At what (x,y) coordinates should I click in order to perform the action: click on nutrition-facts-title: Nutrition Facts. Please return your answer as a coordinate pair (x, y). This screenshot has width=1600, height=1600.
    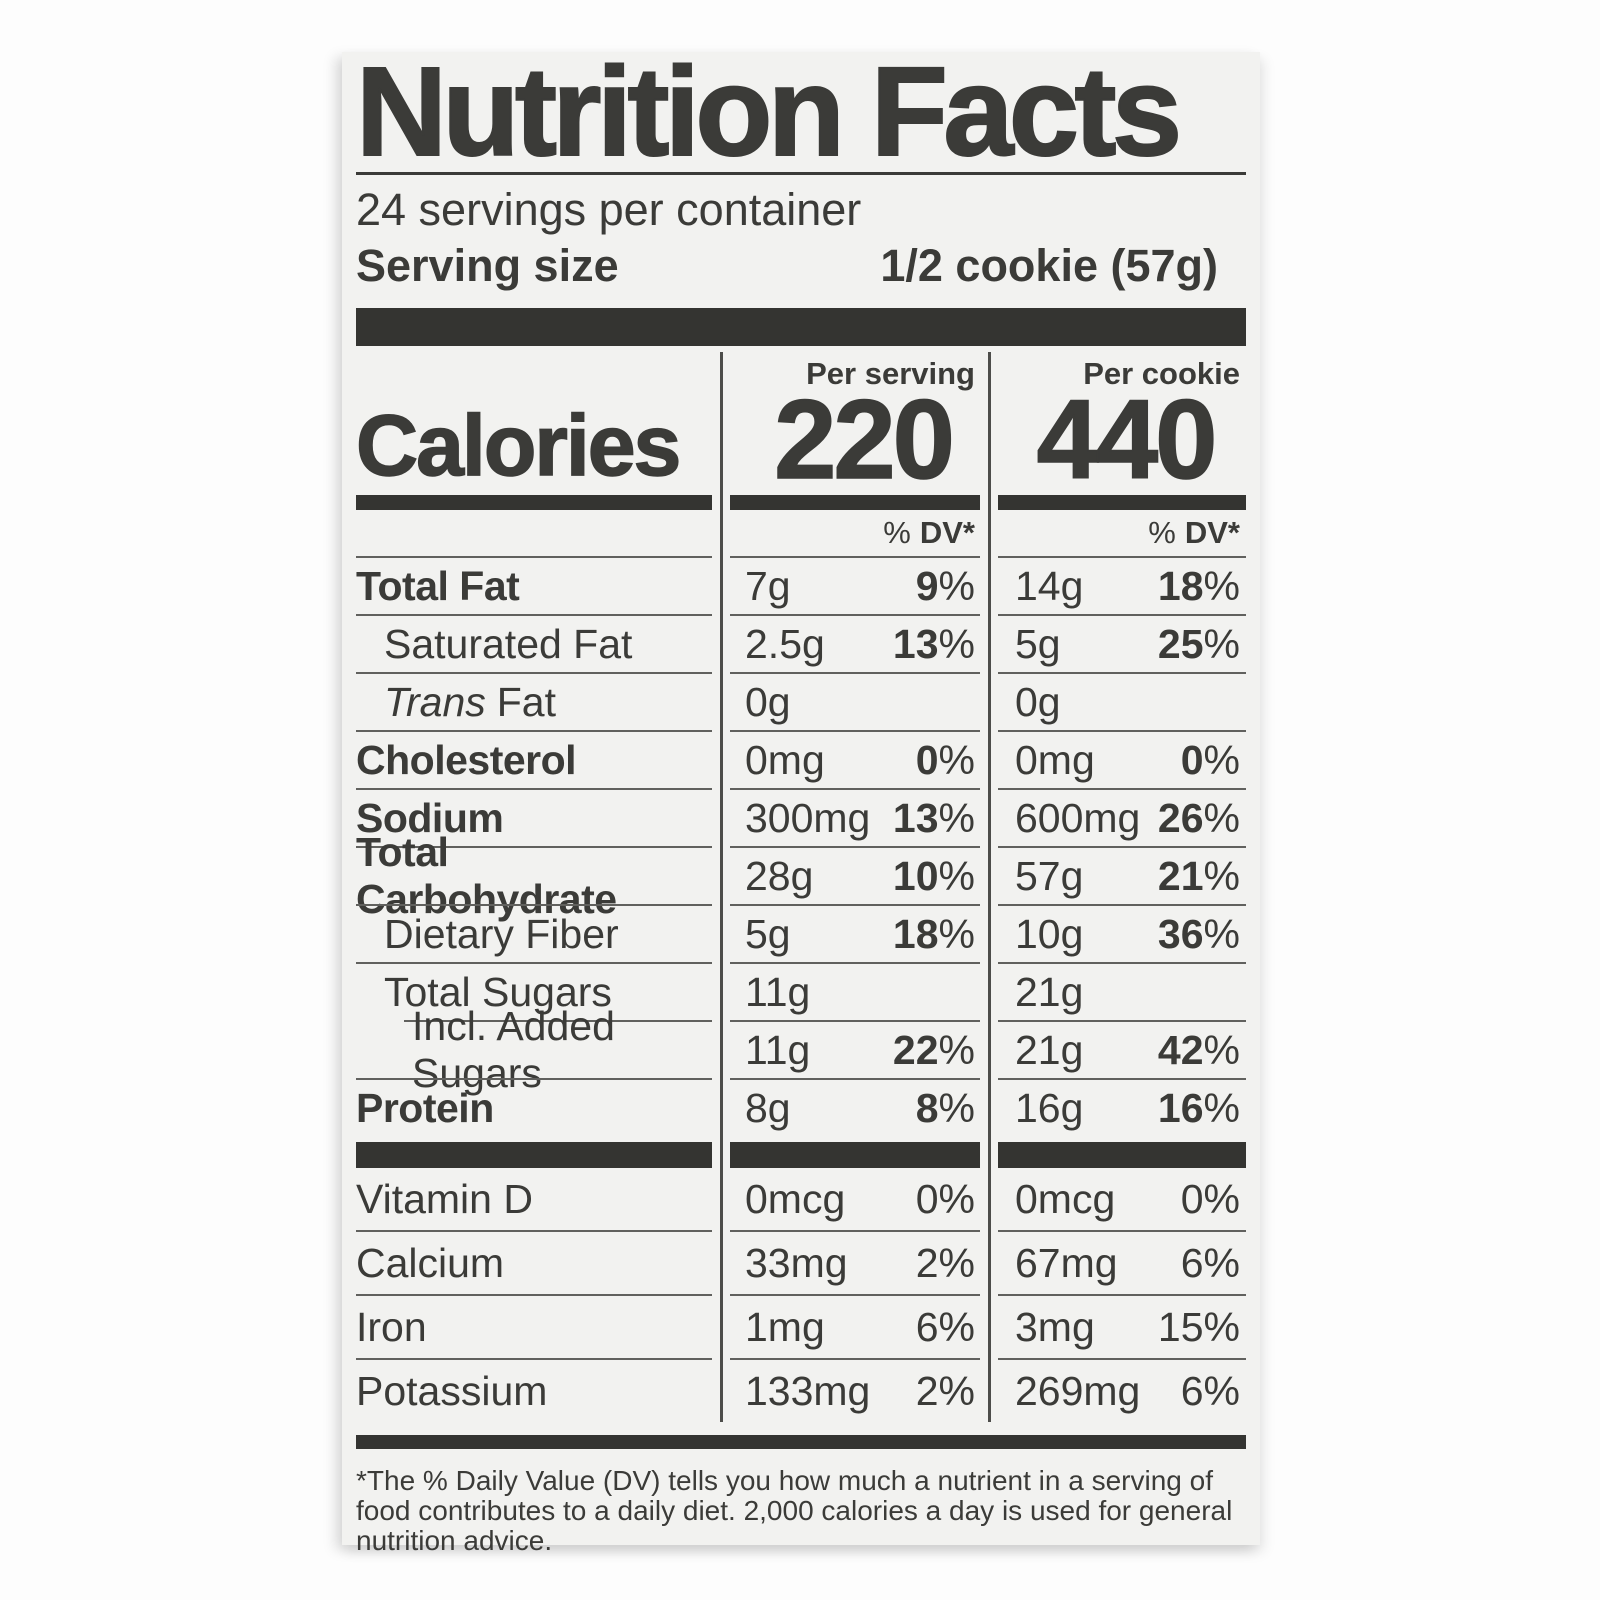
    Looking at the image, I should click on (769, 111).